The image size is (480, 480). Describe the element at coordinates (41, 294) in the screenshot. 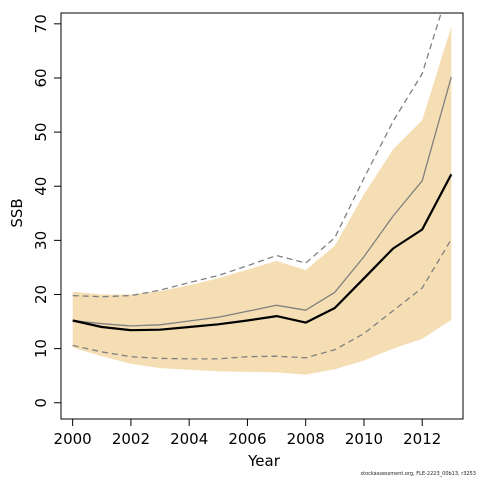

I see `y-tick-label: 20` at that location.